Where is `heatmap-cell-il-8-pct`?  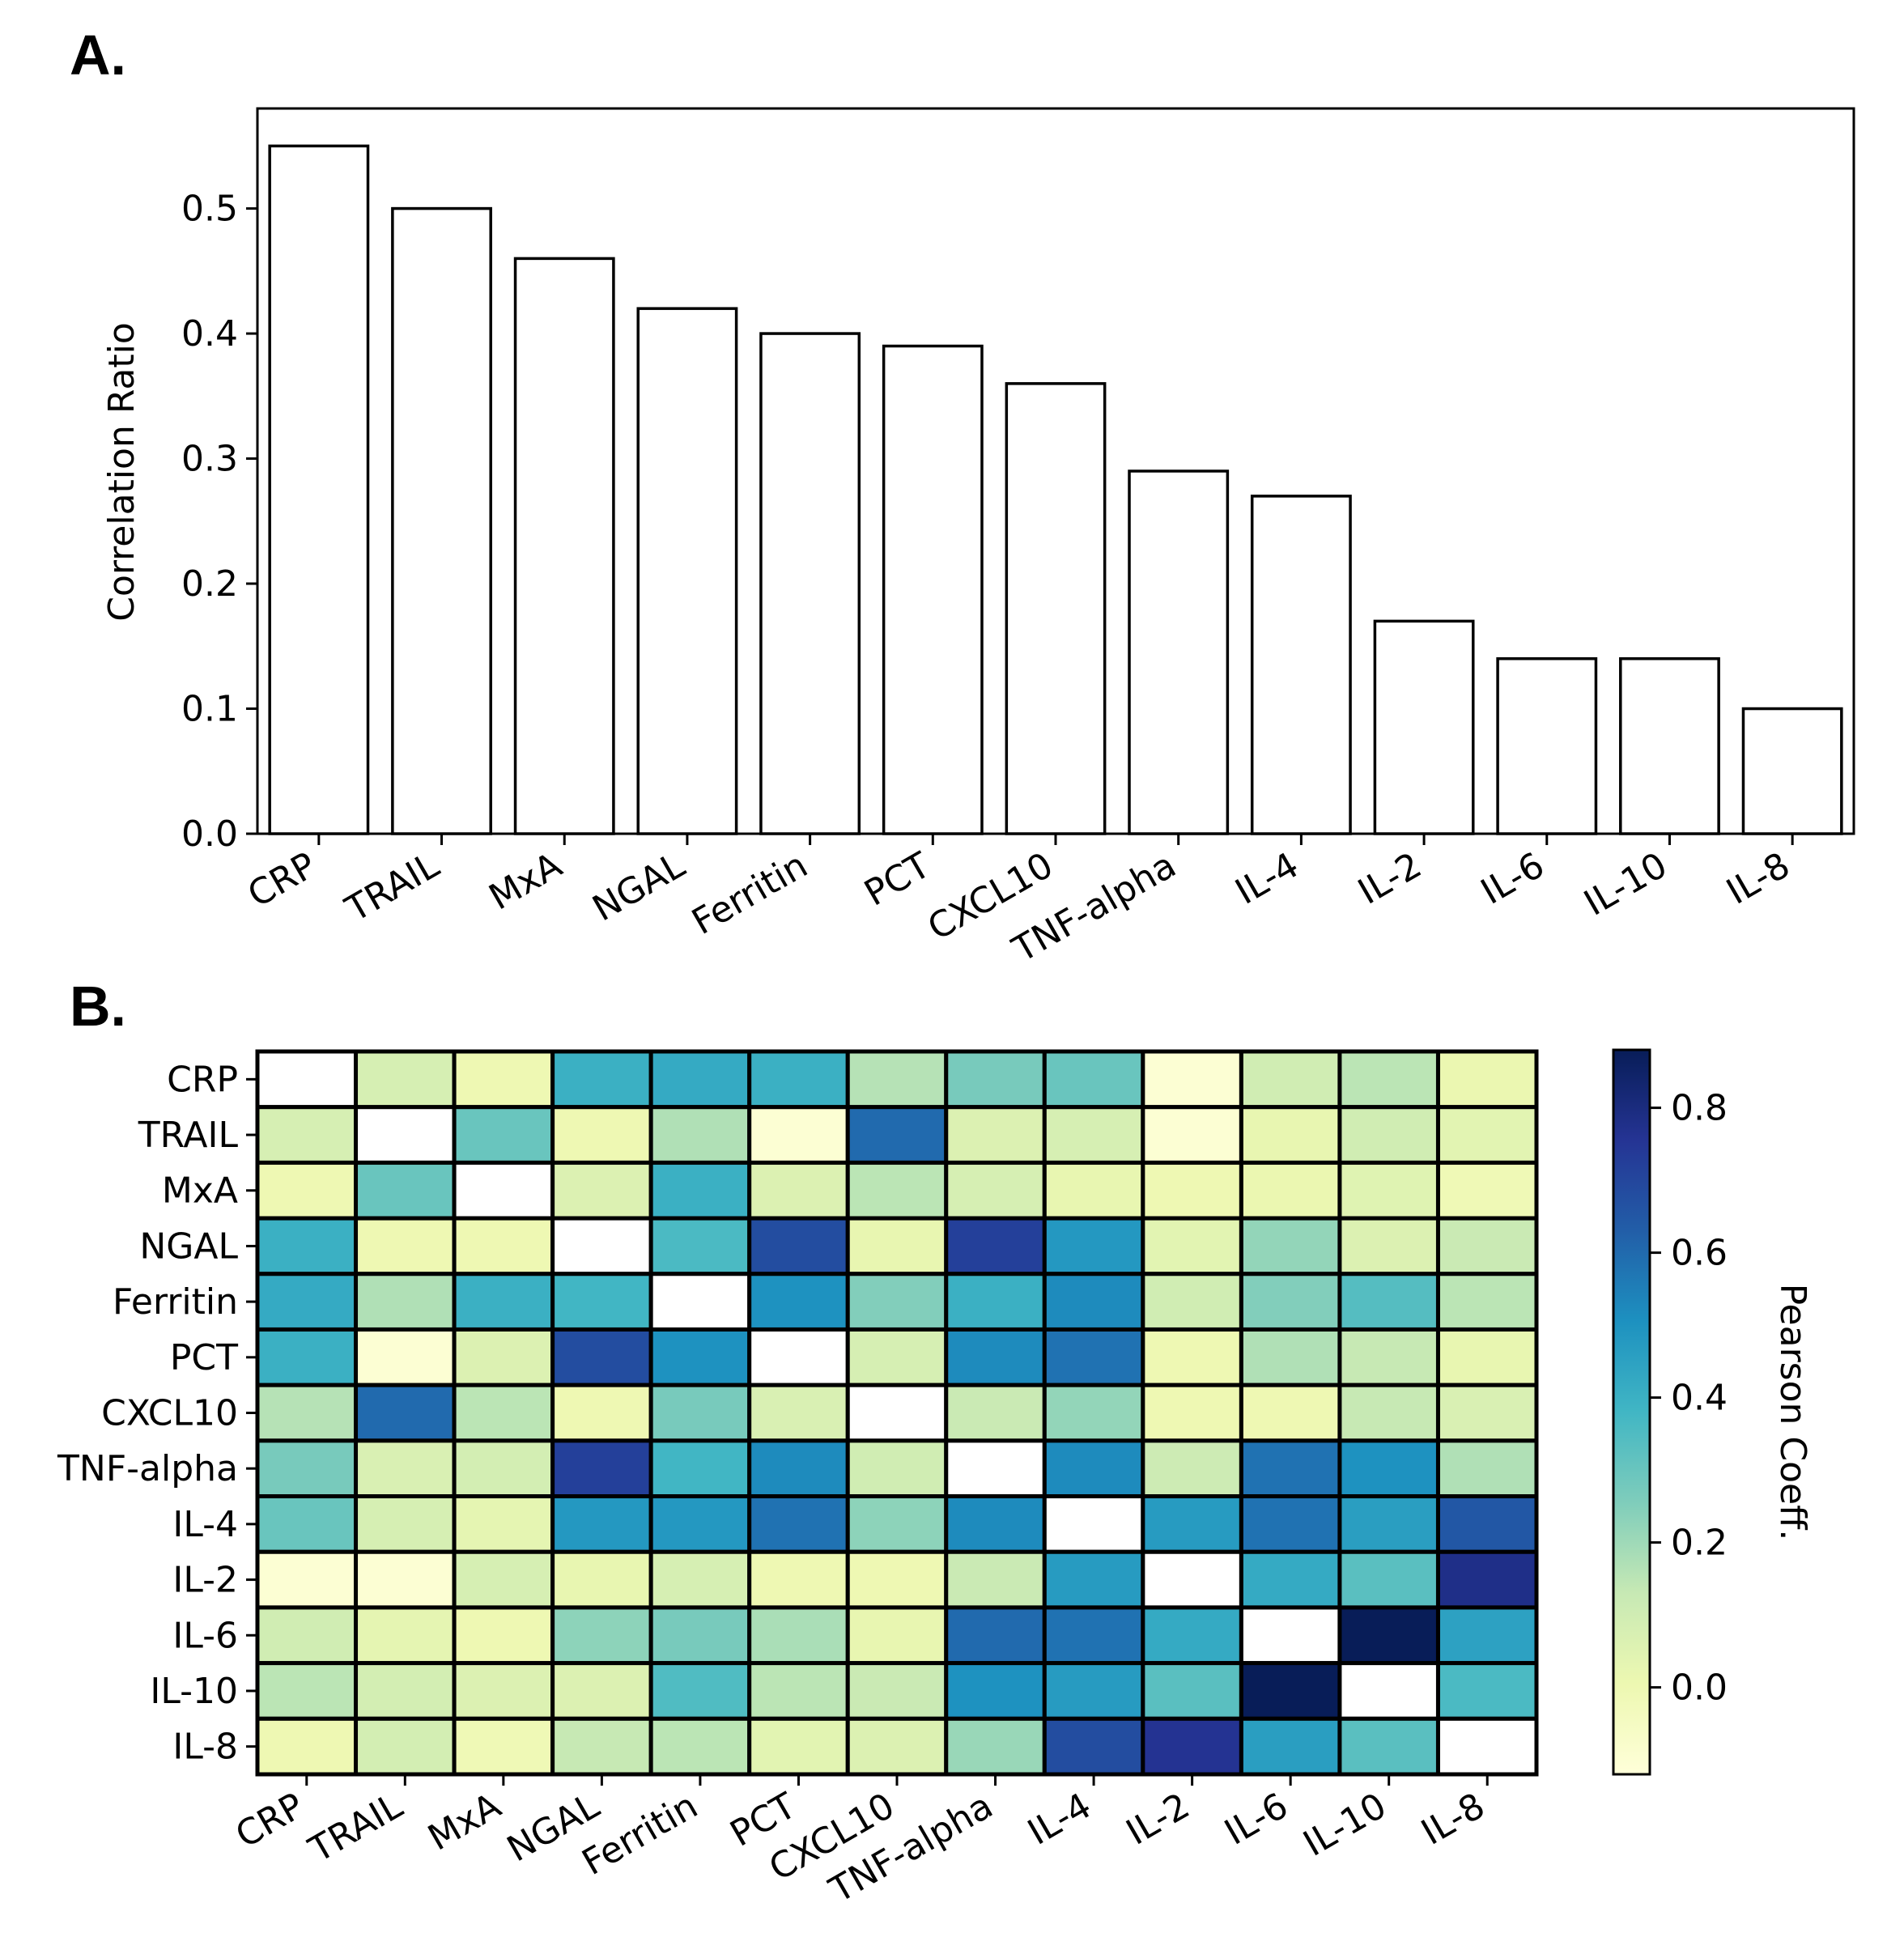 heatmap-cell-il-8-pct is located at coordinates (798, 1746).